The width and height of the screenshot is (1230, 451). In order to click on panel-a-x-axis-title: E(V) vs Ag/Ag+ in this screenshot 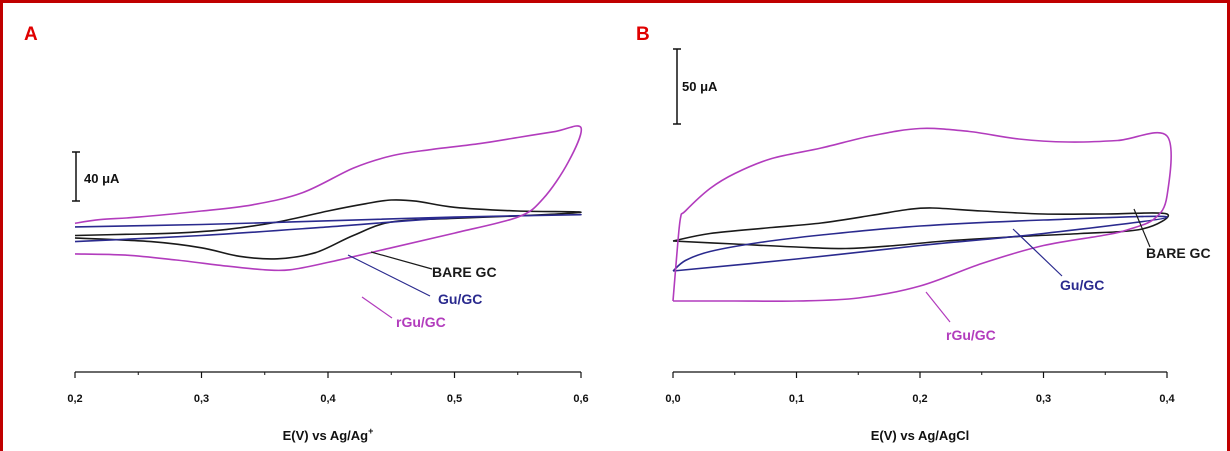, I will do `click(328, 434)`.